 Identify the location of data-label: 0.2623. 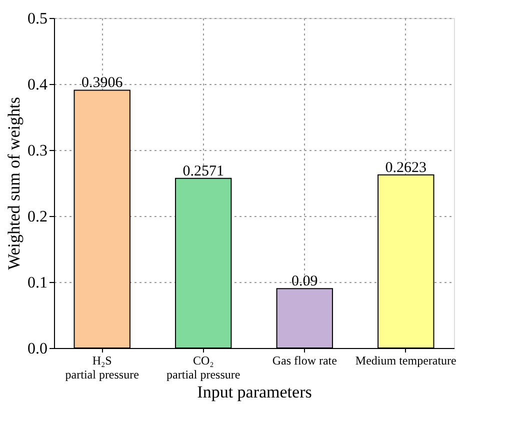
(406, 168).